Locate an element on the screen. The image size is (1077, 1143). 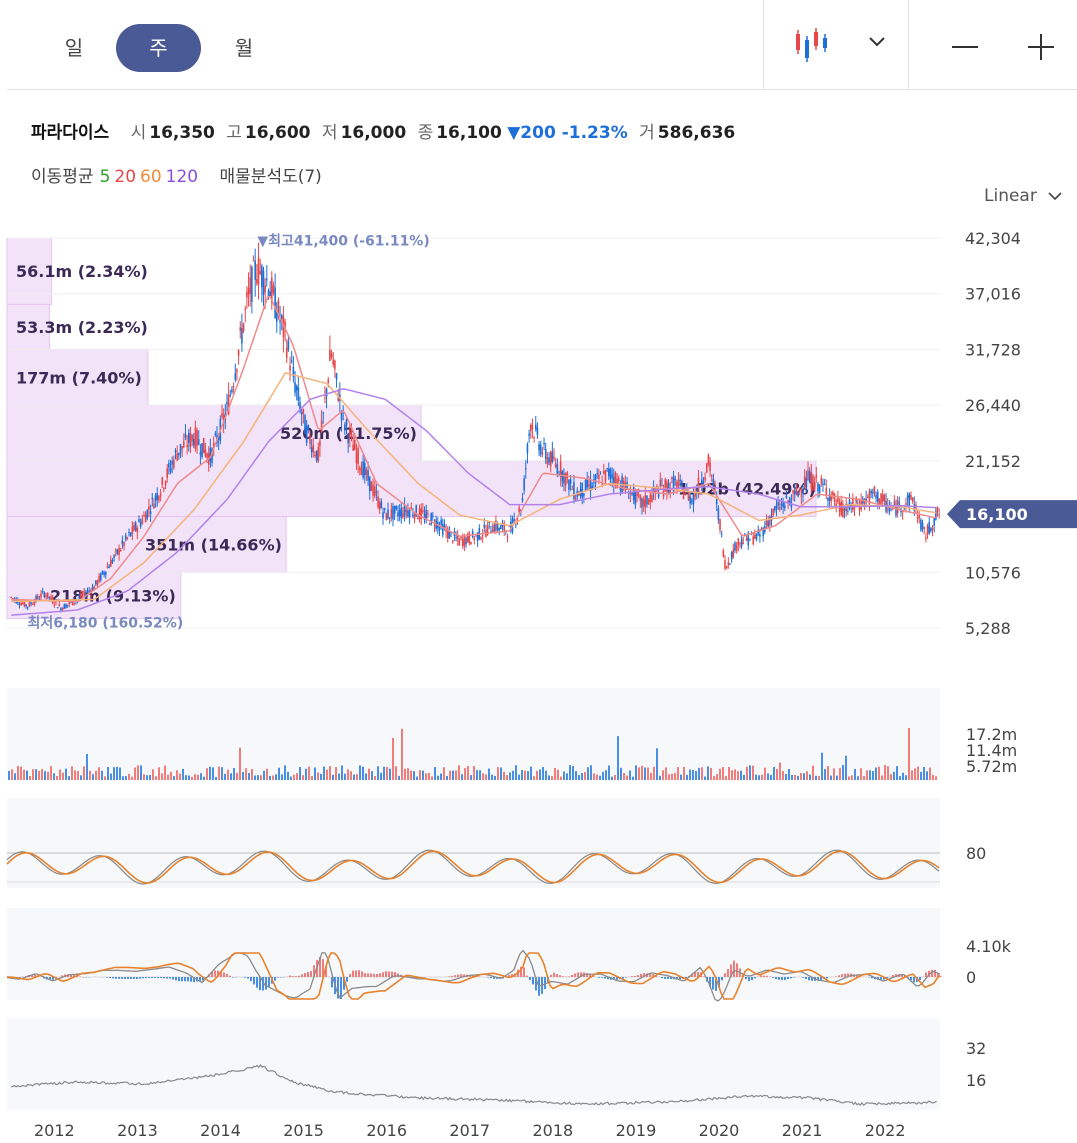
x-axis-year-label: 2012 is located at coordinates (54, 1130).